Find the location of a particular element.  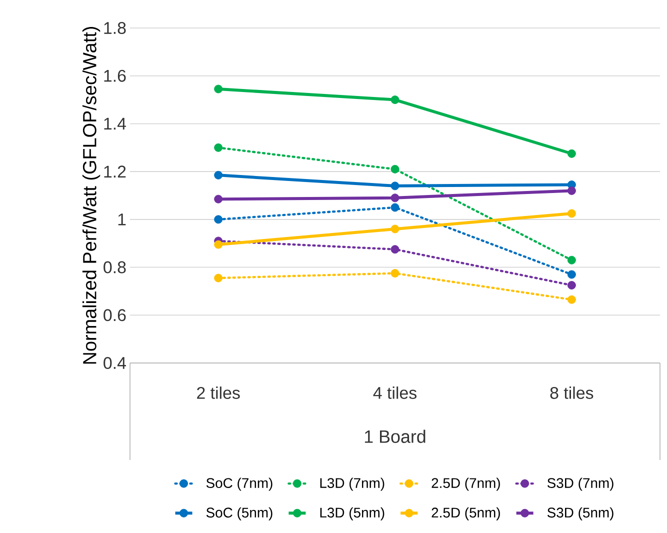

y-tick-label: 1 is located at coordinates (122, 220).